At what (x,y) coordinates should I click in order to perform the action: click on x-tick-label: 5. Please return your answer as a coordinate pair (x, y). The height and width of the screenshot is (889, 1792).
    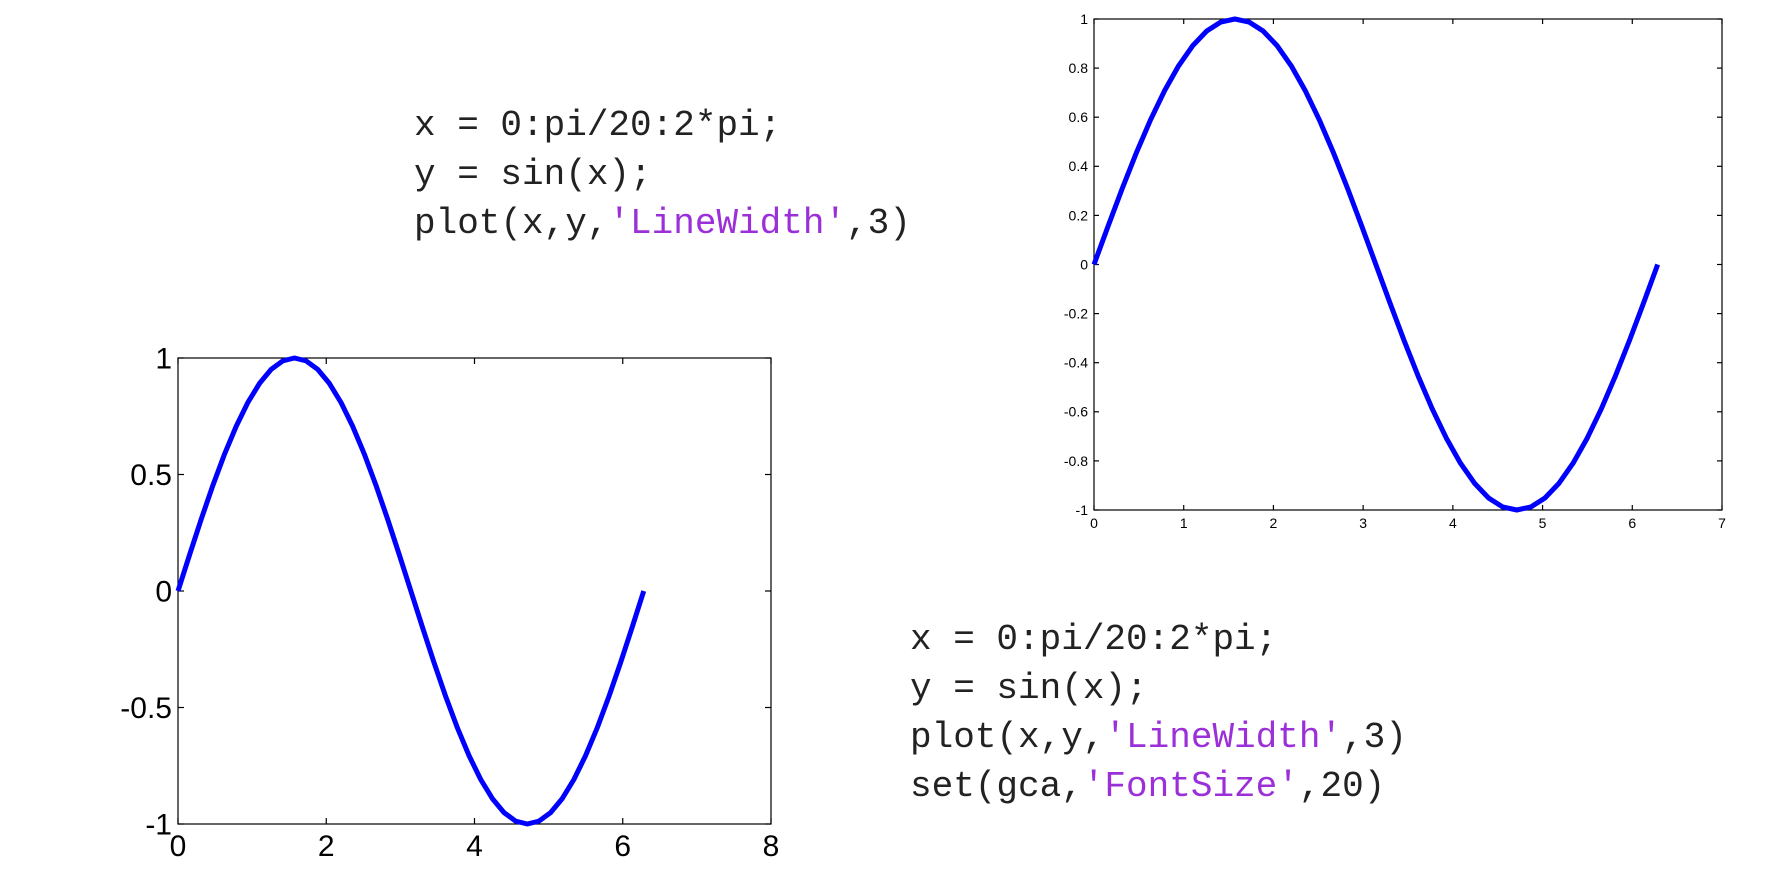
    Looking at the image, I should click on (1543, 523).